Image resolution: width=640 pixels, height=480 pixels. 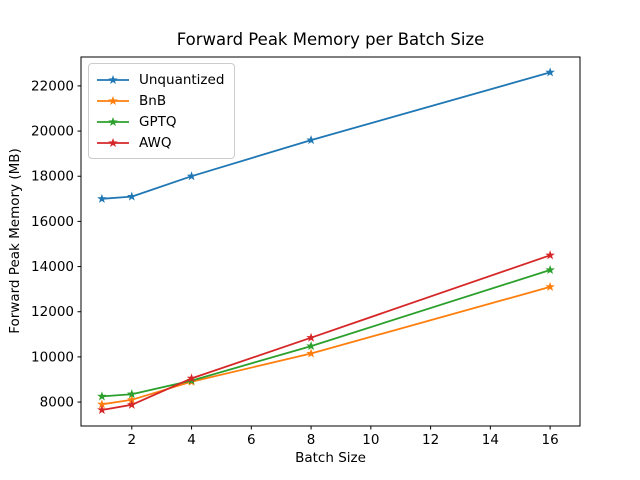 I want to click on x-tick-label: 10, so click(x=370, y=440).